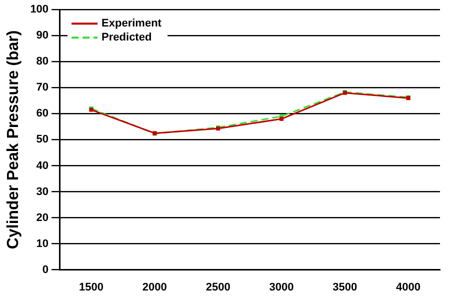 This screenshot has width=450, height=301. Describe the element at coordinates (42, 36) in the screenshot. I see `y-tick-label: 90` at that location.